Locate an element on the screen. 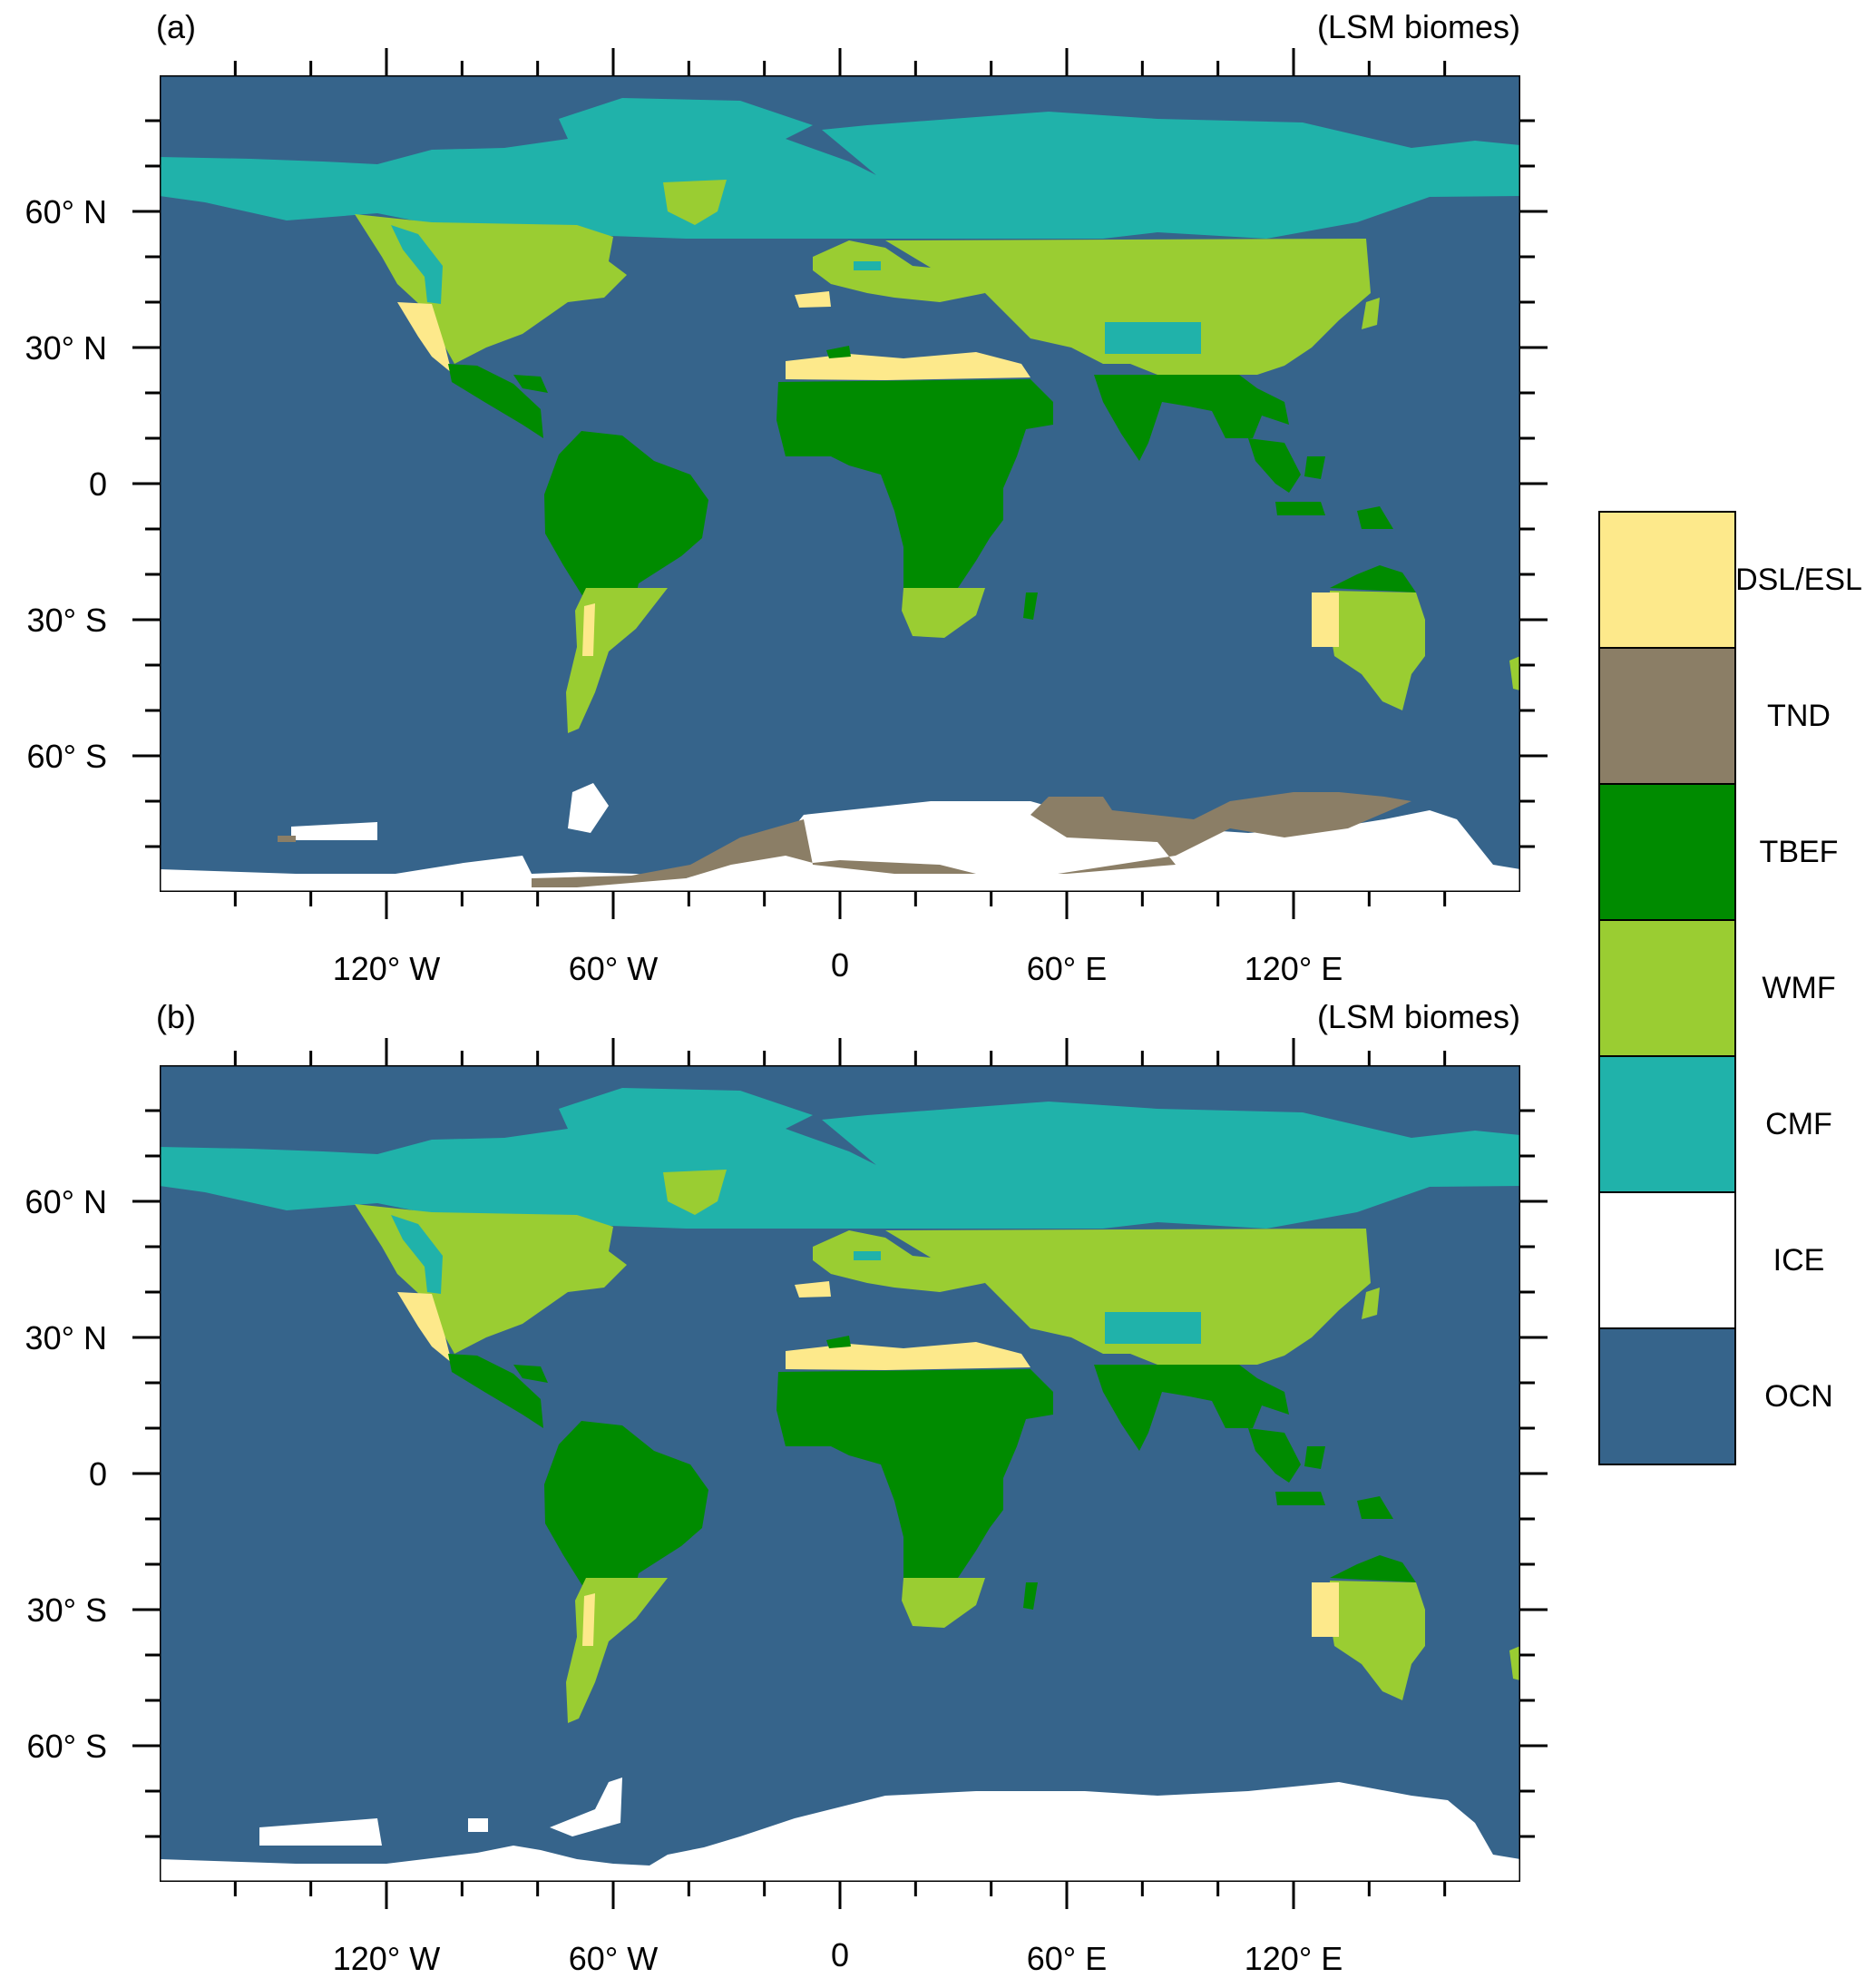  legend-label: TBEF is located at coordinates (1799, 852).